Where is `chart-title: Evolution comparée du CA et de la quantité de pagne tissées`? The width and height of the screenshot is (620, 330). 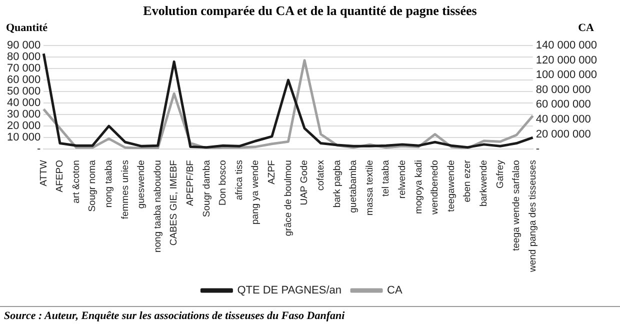
chart-title: Evolution comparée du CA et de la quantité de pagne tissées is located at coordinates (310, 11).